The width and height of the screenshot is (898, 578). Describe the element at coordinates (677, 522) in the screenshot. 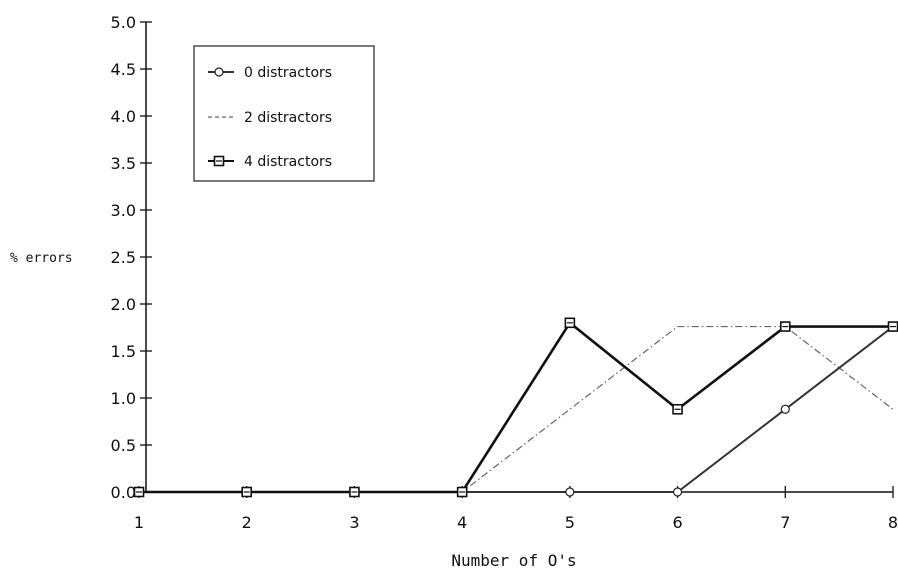

I see `x-tick-label: 6` at that location.